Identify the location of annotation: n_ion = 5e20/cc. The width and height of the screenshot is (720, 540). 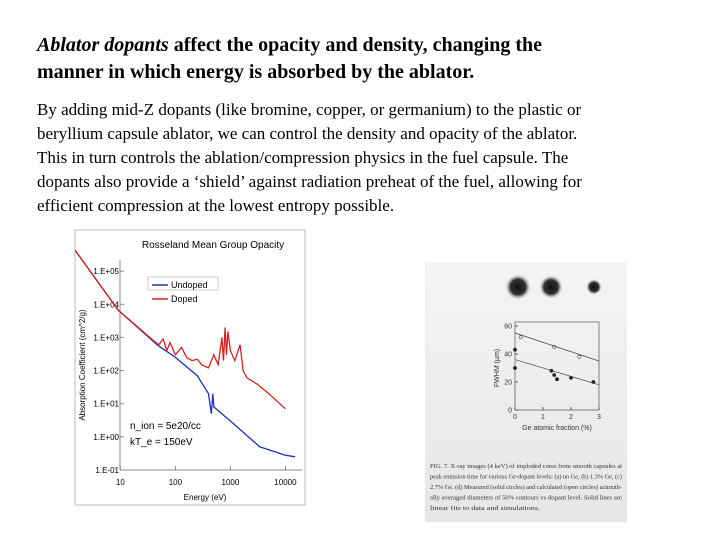
(165, 426).